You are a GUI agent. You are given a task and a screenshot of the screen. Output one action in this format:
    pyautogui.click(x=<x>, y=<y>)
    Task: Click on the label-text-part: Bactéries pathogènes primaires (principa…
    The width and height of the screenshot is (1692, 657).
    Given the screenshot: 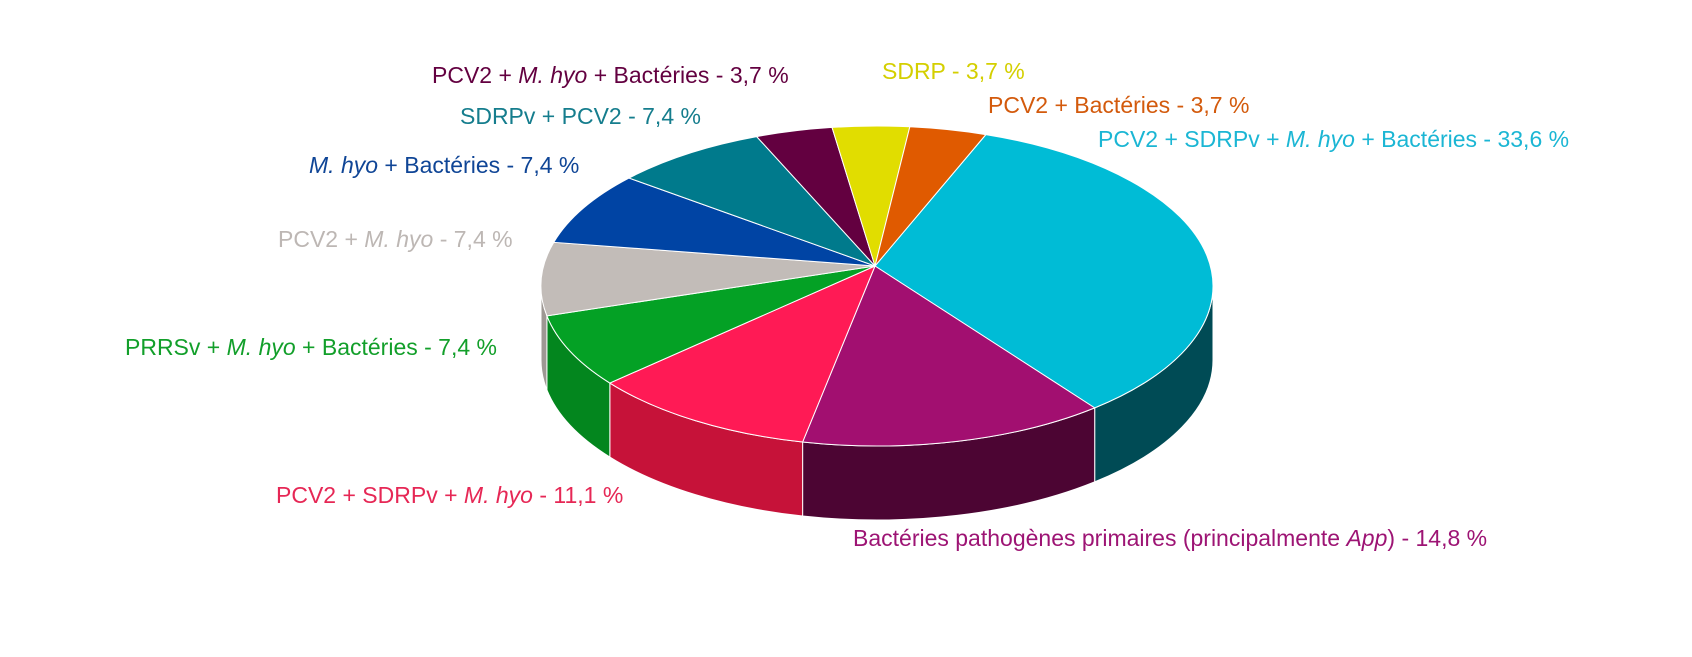 What is the action you would take?
    pyautogui.click(x=1100, y=538)
    